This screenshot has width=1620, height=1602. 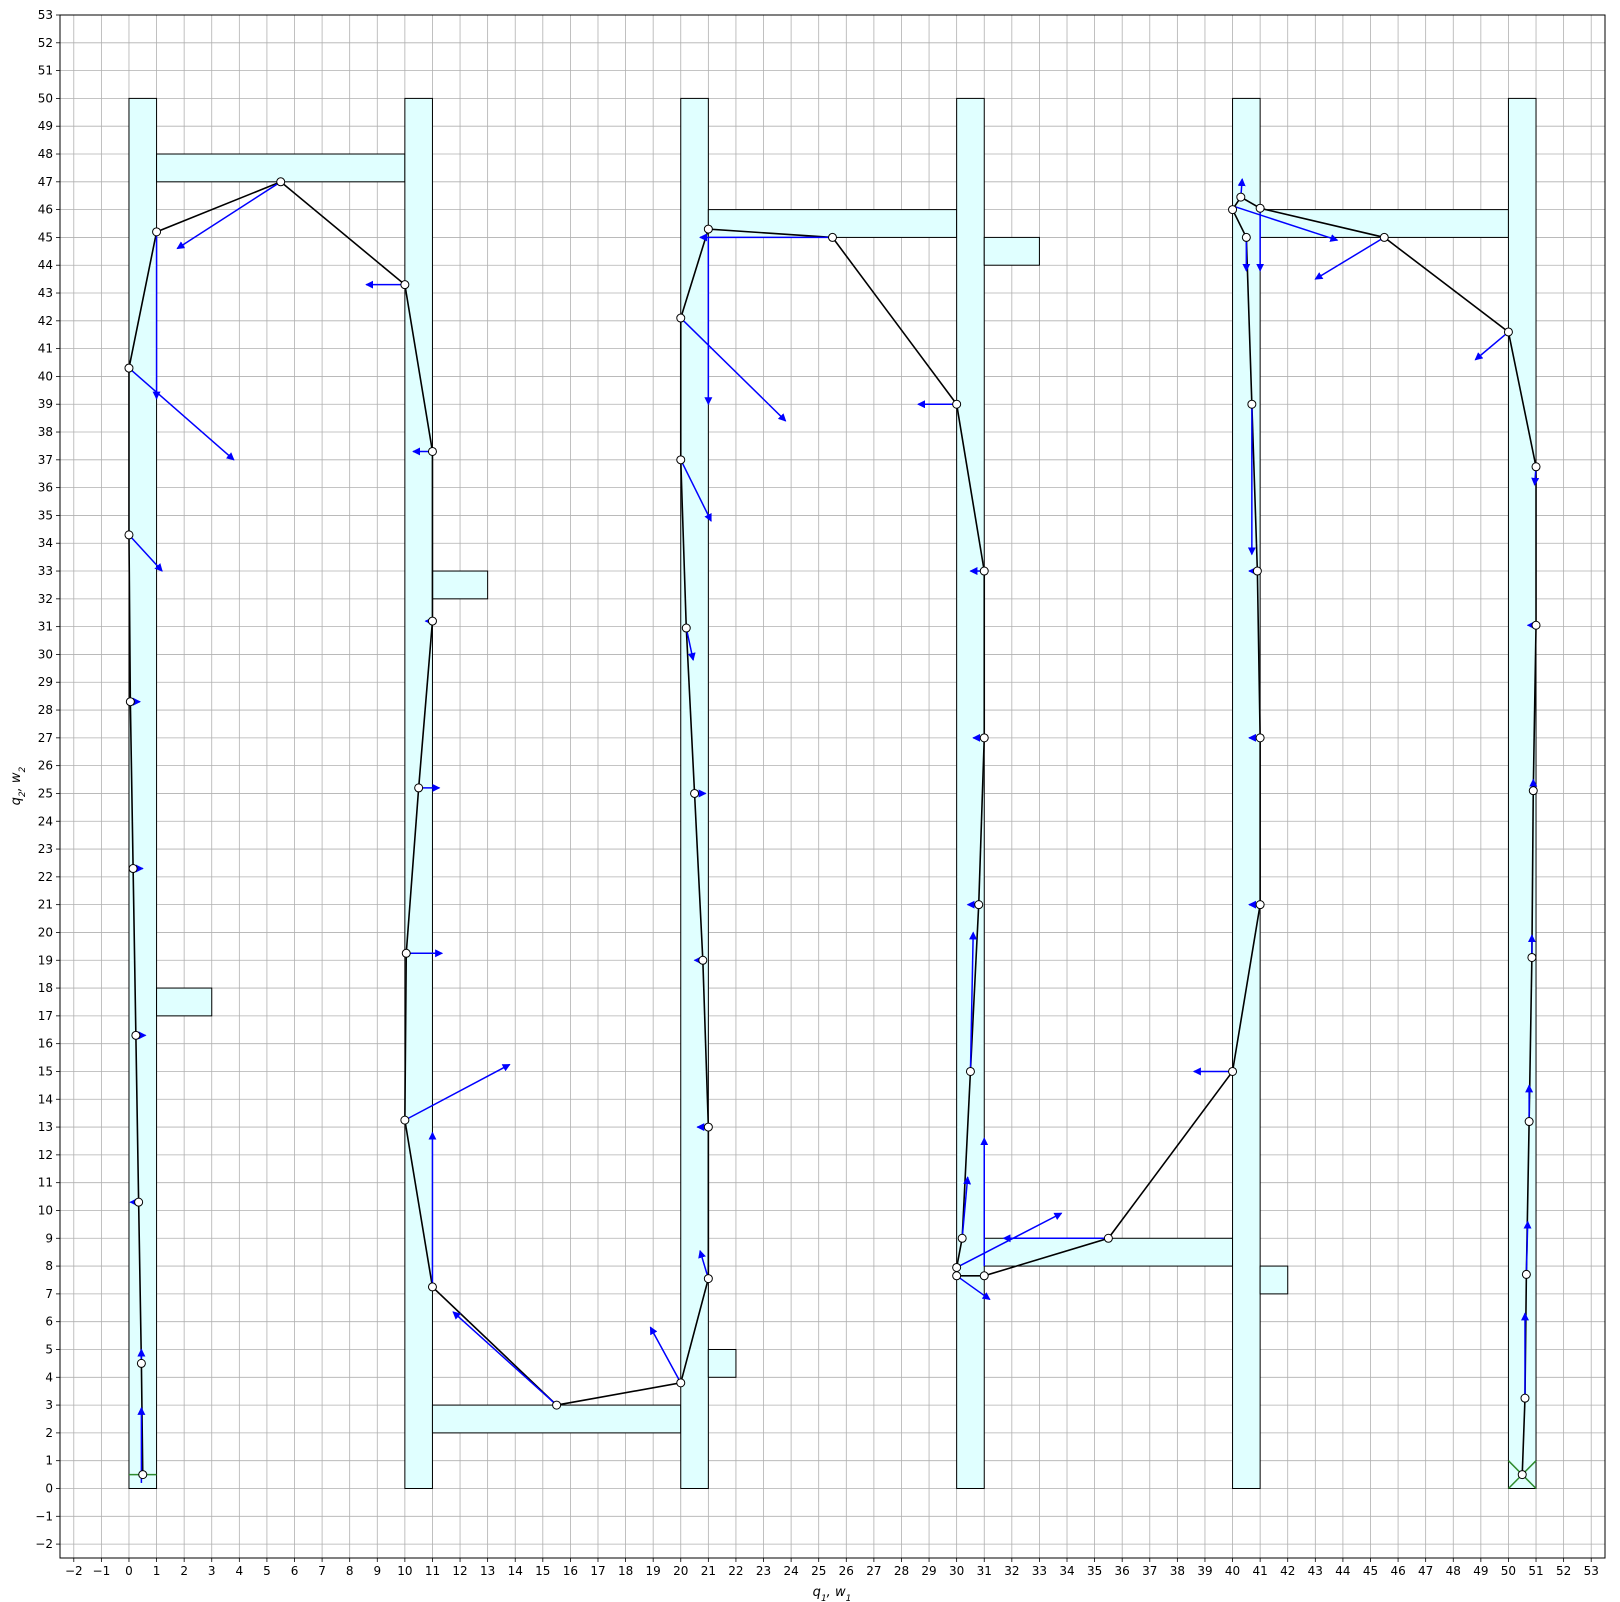 What do you see at coordinates (45, 627) in the screenshot?
I see `y-tick-label: 31` at bounding box center [45, 627].